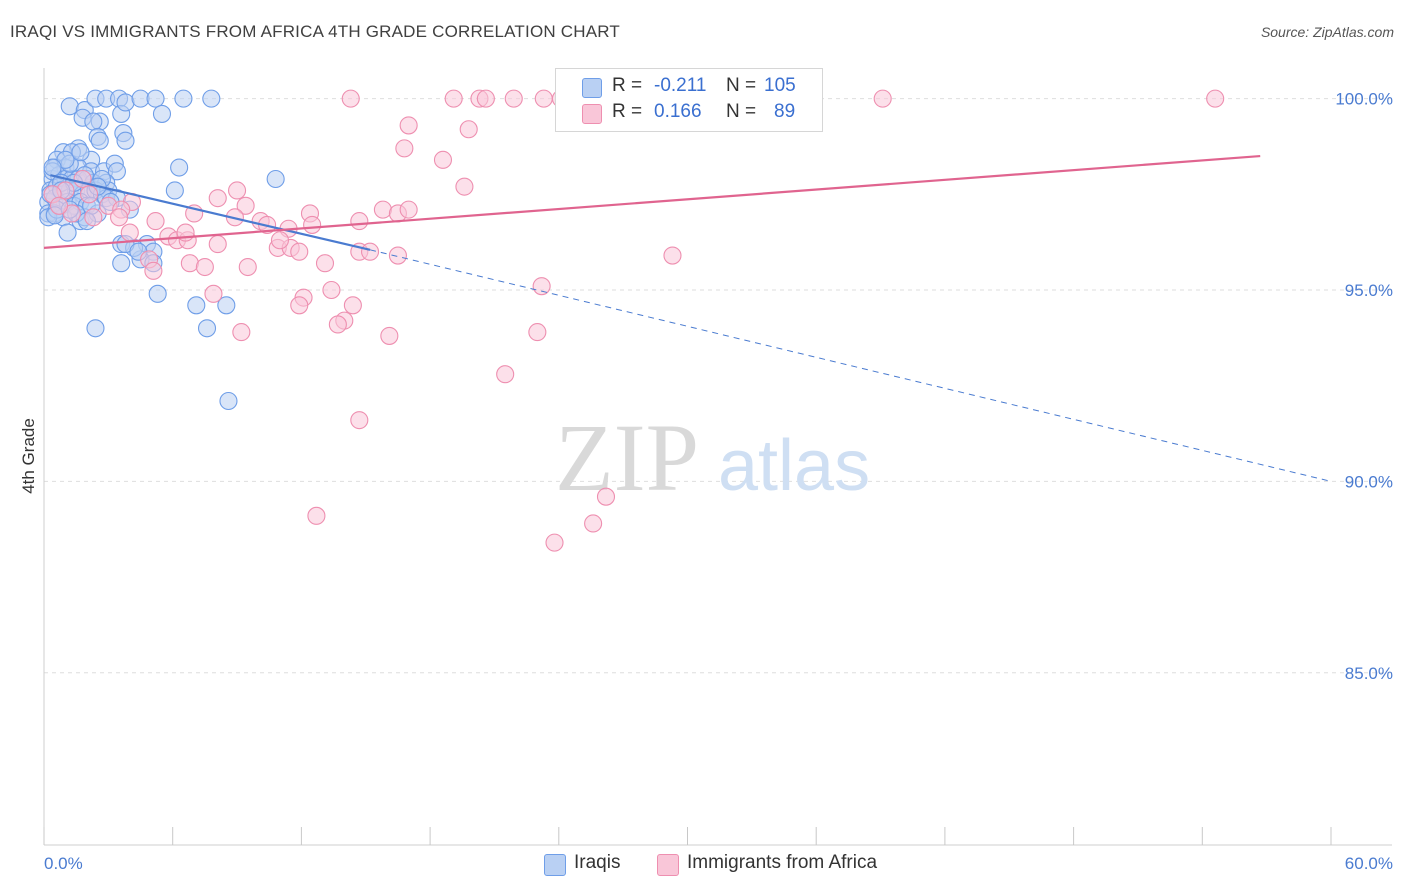  I want to click on trend-line-iraqis, so click(210, 212).